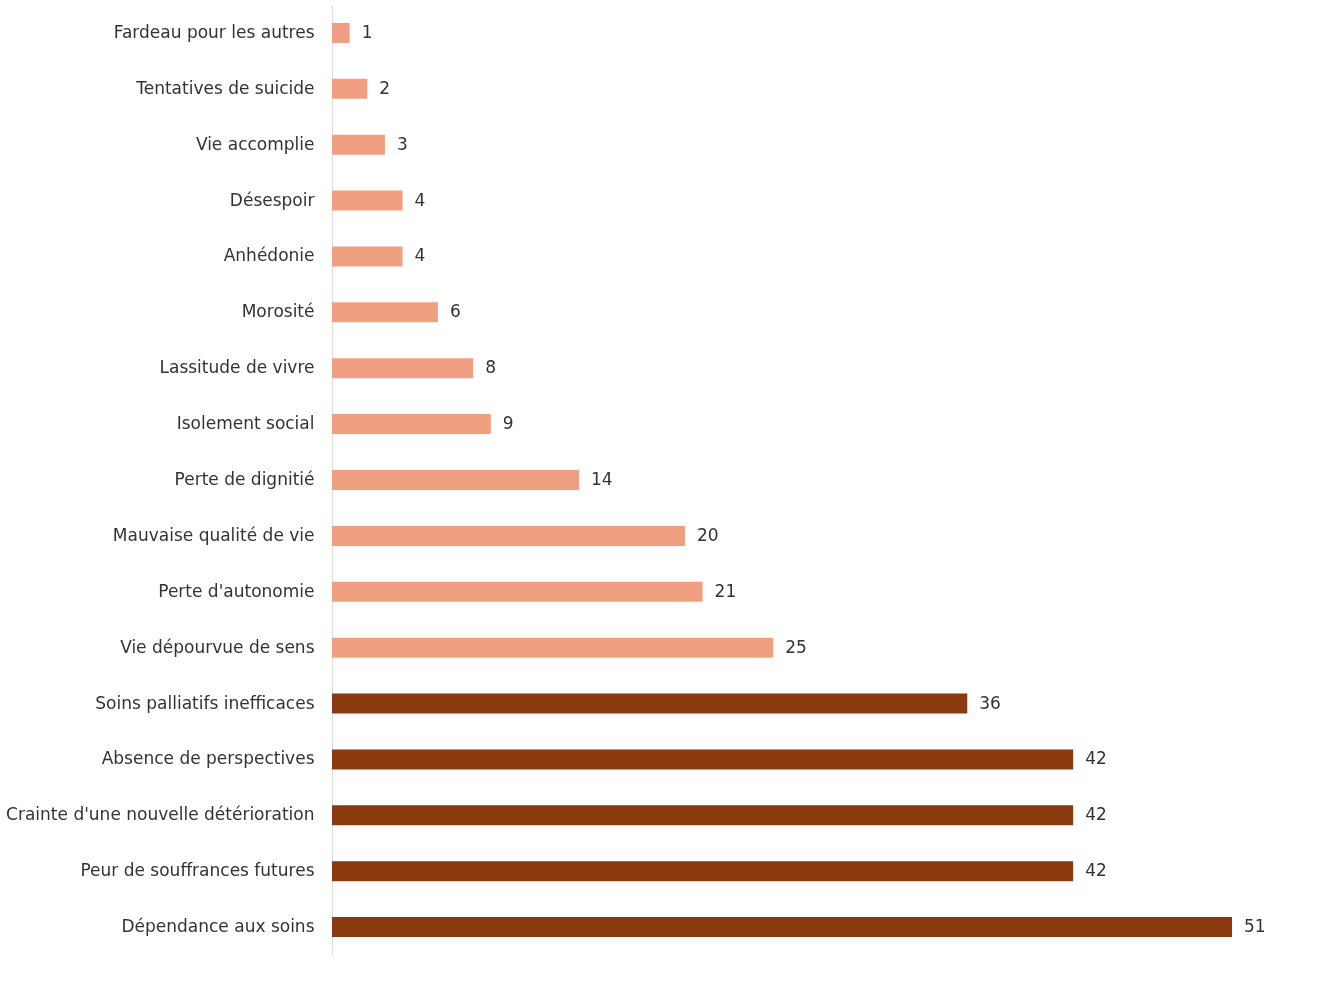 The height and width of the screenshot is (981, 1328). What do you see at coordinates (237, 367) in the screenshot?
I see `y-tick-label: Lassitude de vivre` at bounding box center [237, 367].